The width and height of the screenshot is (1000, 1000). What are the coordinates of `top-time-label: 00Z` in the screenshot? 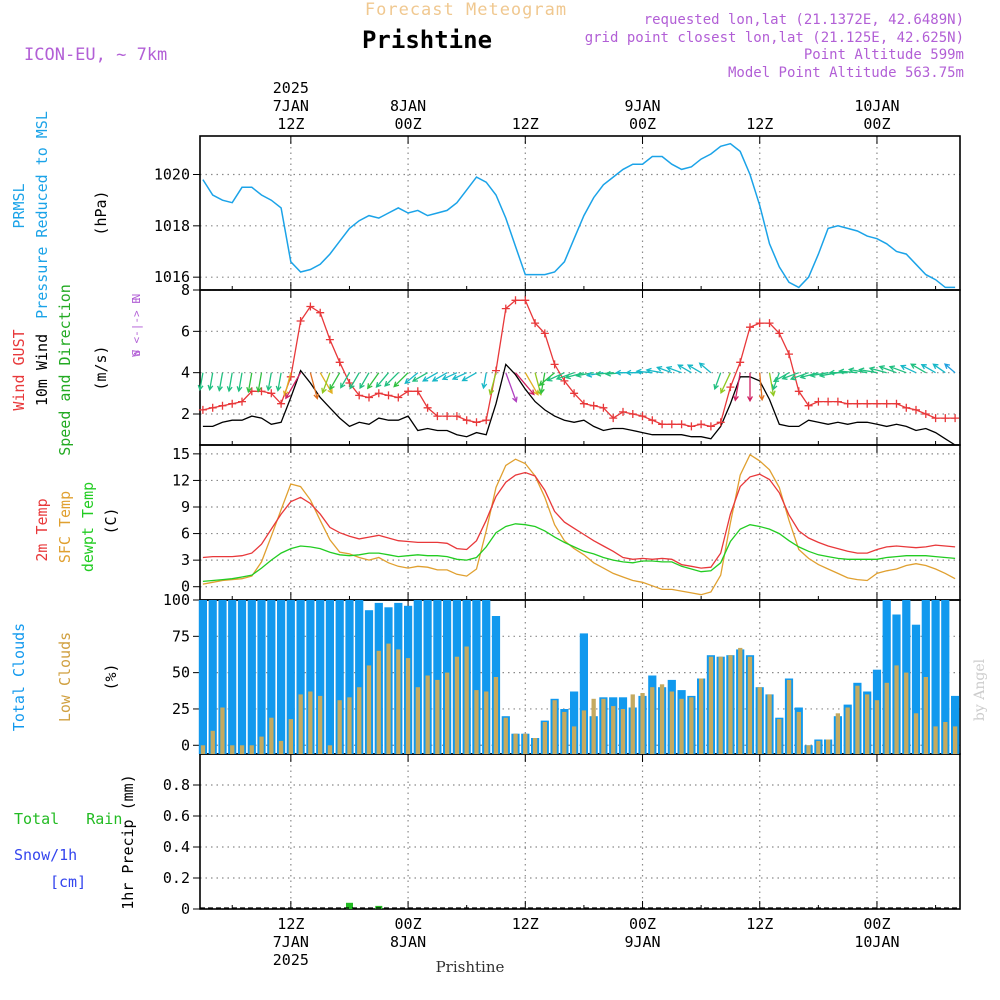 It's located at (408, 124).